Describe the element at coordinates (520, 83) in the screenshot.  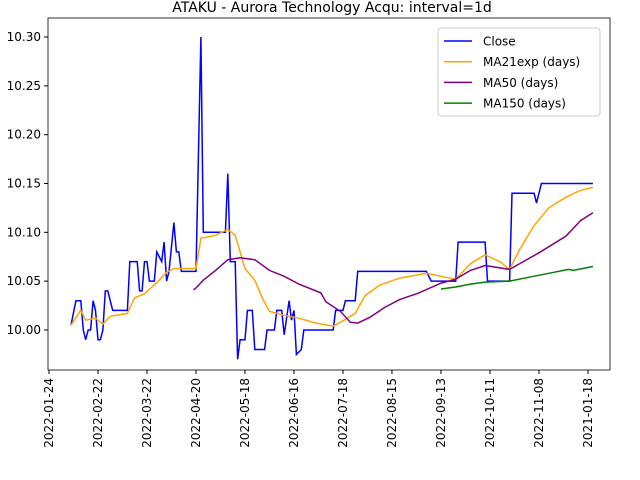
I see `legend-label: MA50 (days)` at that location.